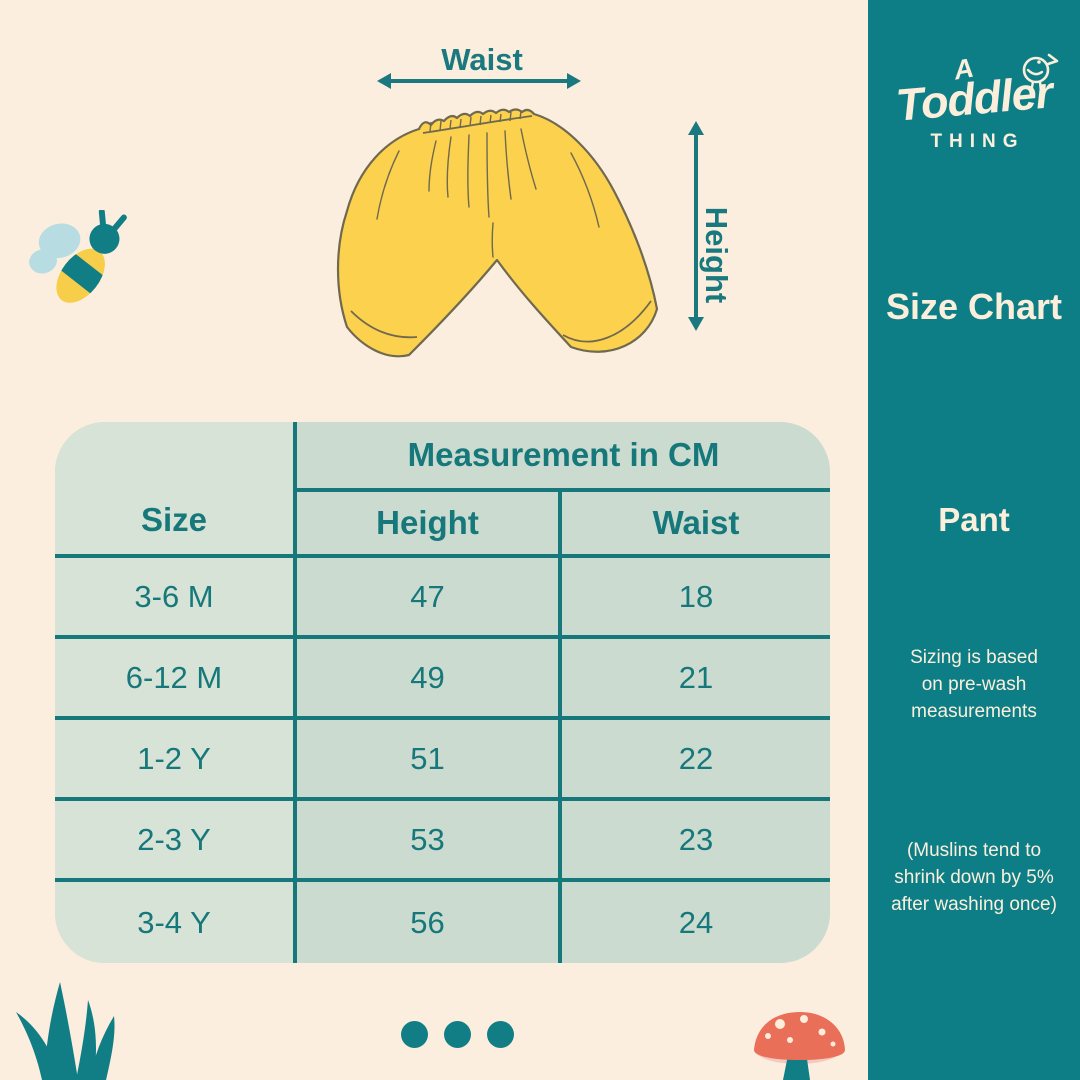 The width and height of the screenshot is (1080, 1080). Describe the element at coordinates (974, 103) in the screenshot. I see `brand-logo: A Toddler THING` at that location.